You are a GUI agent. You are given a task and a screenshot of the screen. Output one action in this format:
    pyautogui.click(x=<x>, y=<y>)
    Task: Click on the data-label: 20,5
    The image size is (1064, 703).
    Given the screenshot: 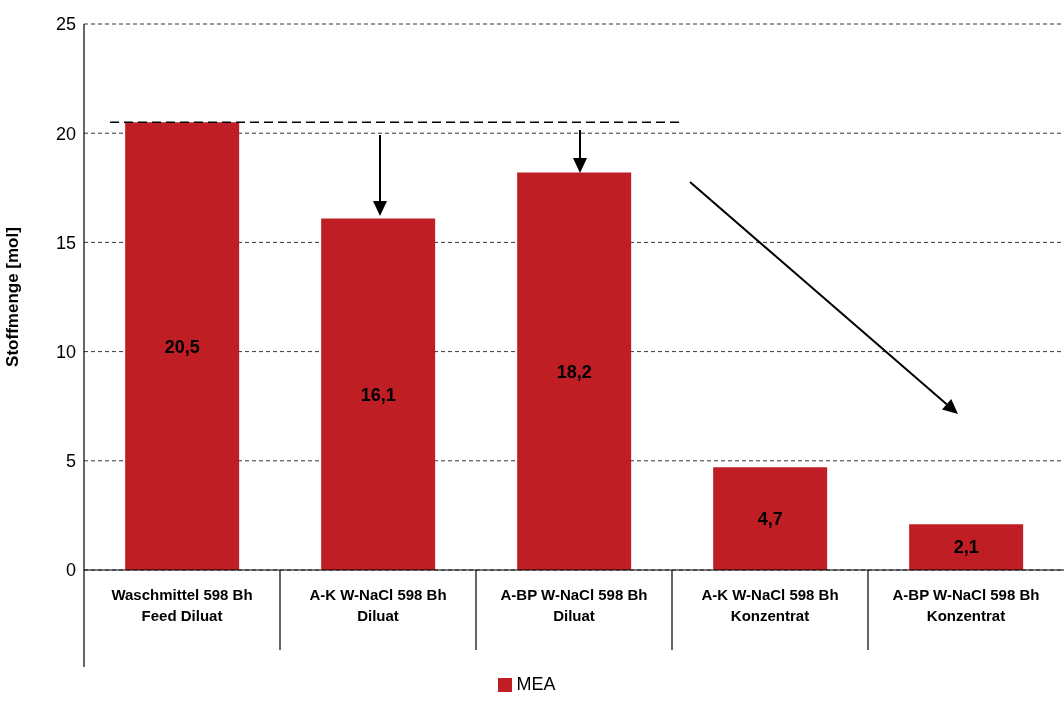 What is the action you would take?
    pyautogui.click(x=182, y=346)
    